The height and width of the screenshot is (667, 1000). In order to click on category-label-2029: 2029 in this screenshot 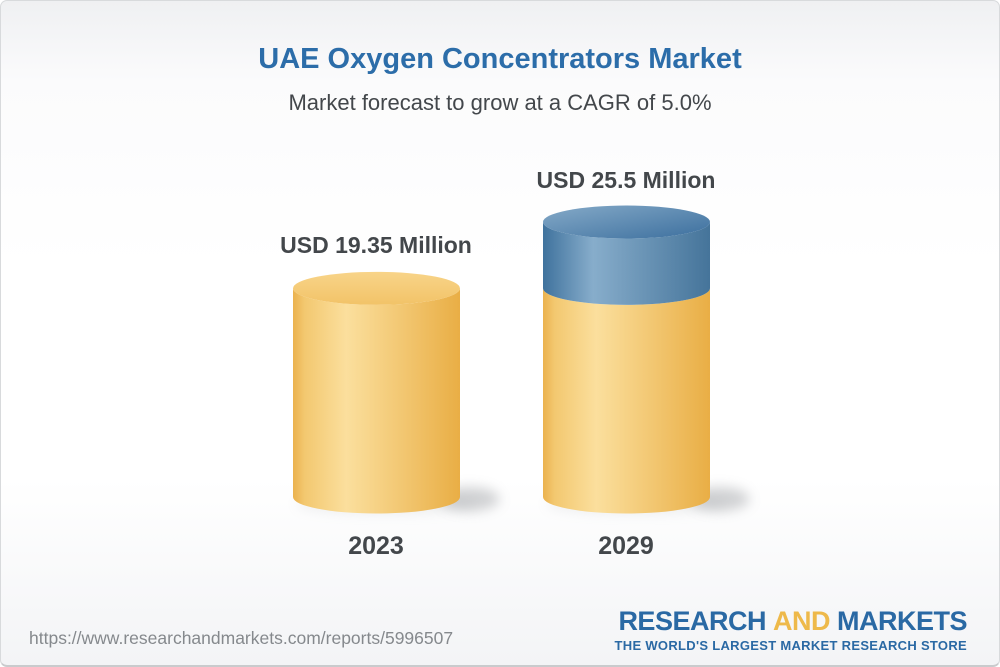, I will do `click(626, 546)`.